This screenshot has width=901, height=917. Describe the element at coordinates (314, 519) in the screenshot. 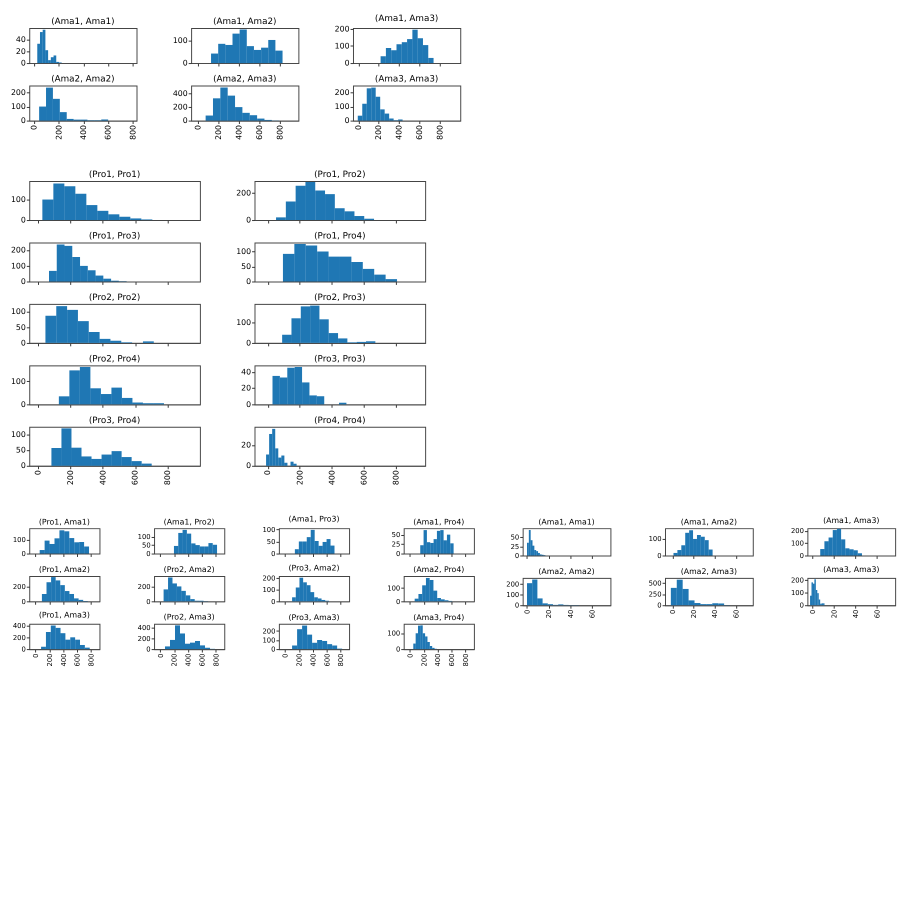

I see `chart-title: (Ama1, Pro3)` at that location.